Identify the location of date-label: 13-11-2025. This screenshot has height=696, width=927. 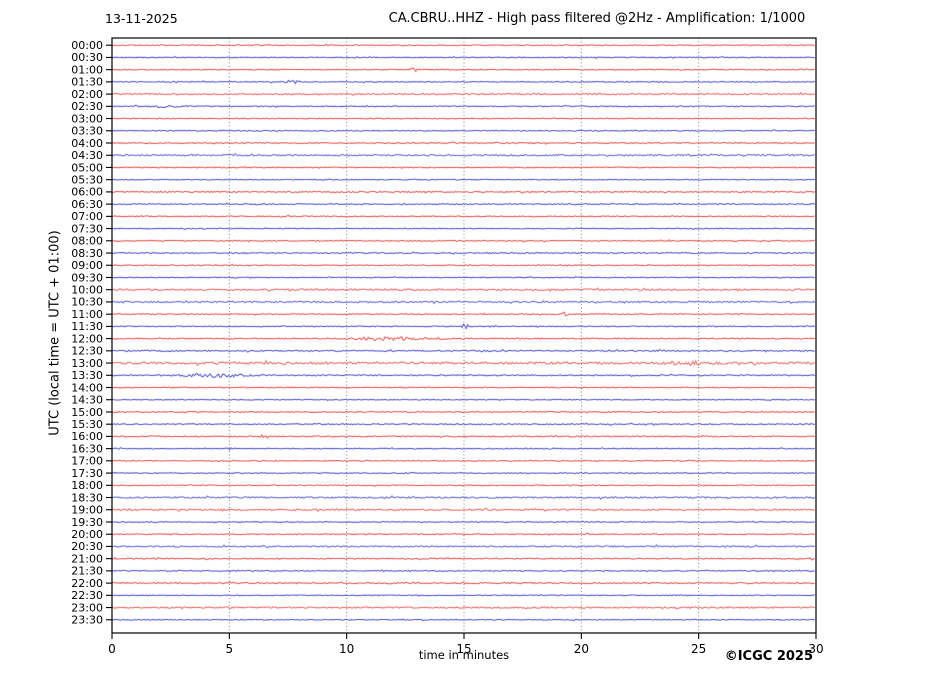
(141, 18).